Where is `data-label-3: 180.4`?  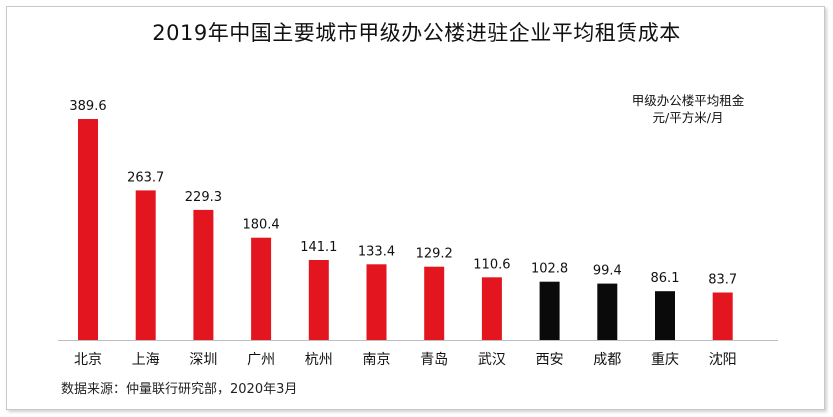
data-label-3: 180.4 is located at coordinates (260, 225).